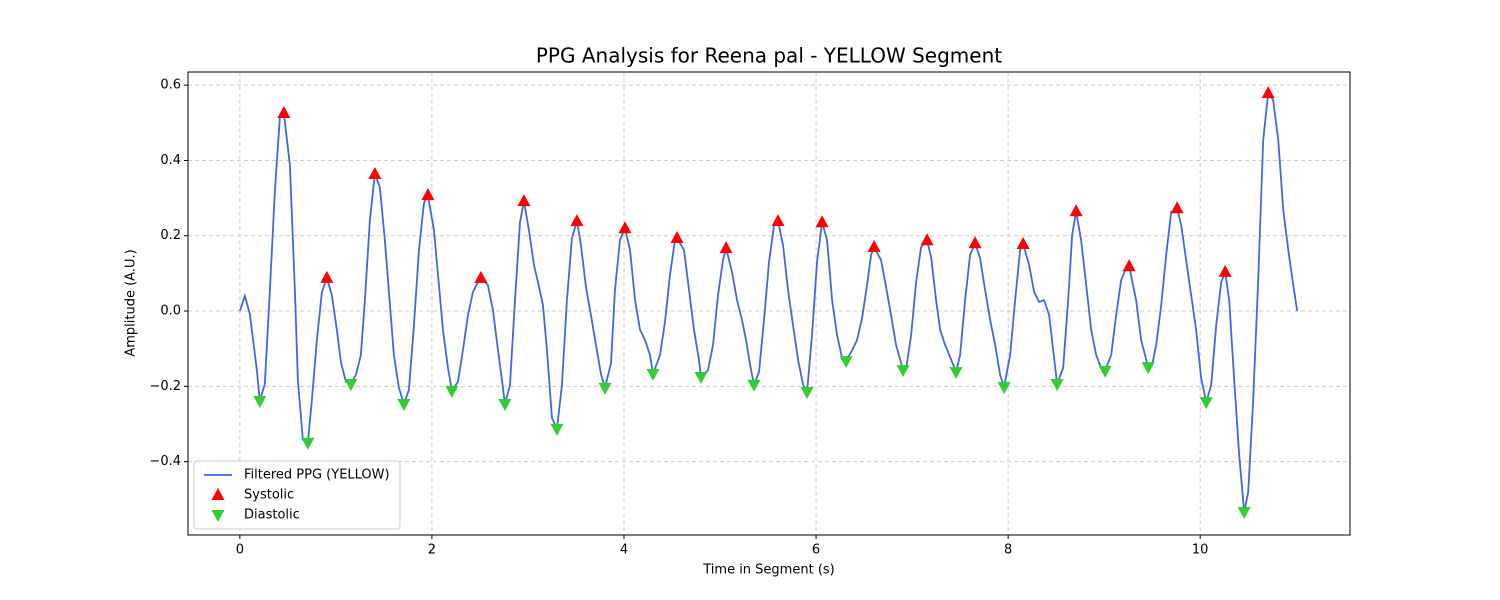 Image resolution: width=1500 pixels, height=600 pixels. What do you see at coordinates (165, 386) in the screenshot?
I see `y-tick-label: −0.2` at bounding box center [165, 386].